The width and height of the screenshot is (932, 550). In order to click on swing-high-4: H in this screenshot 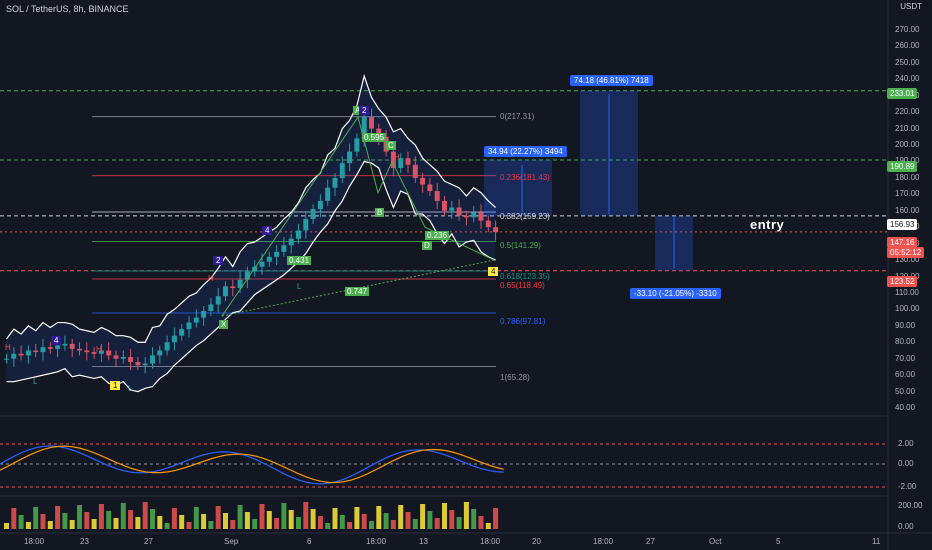, I will do `click(397, 157)`.